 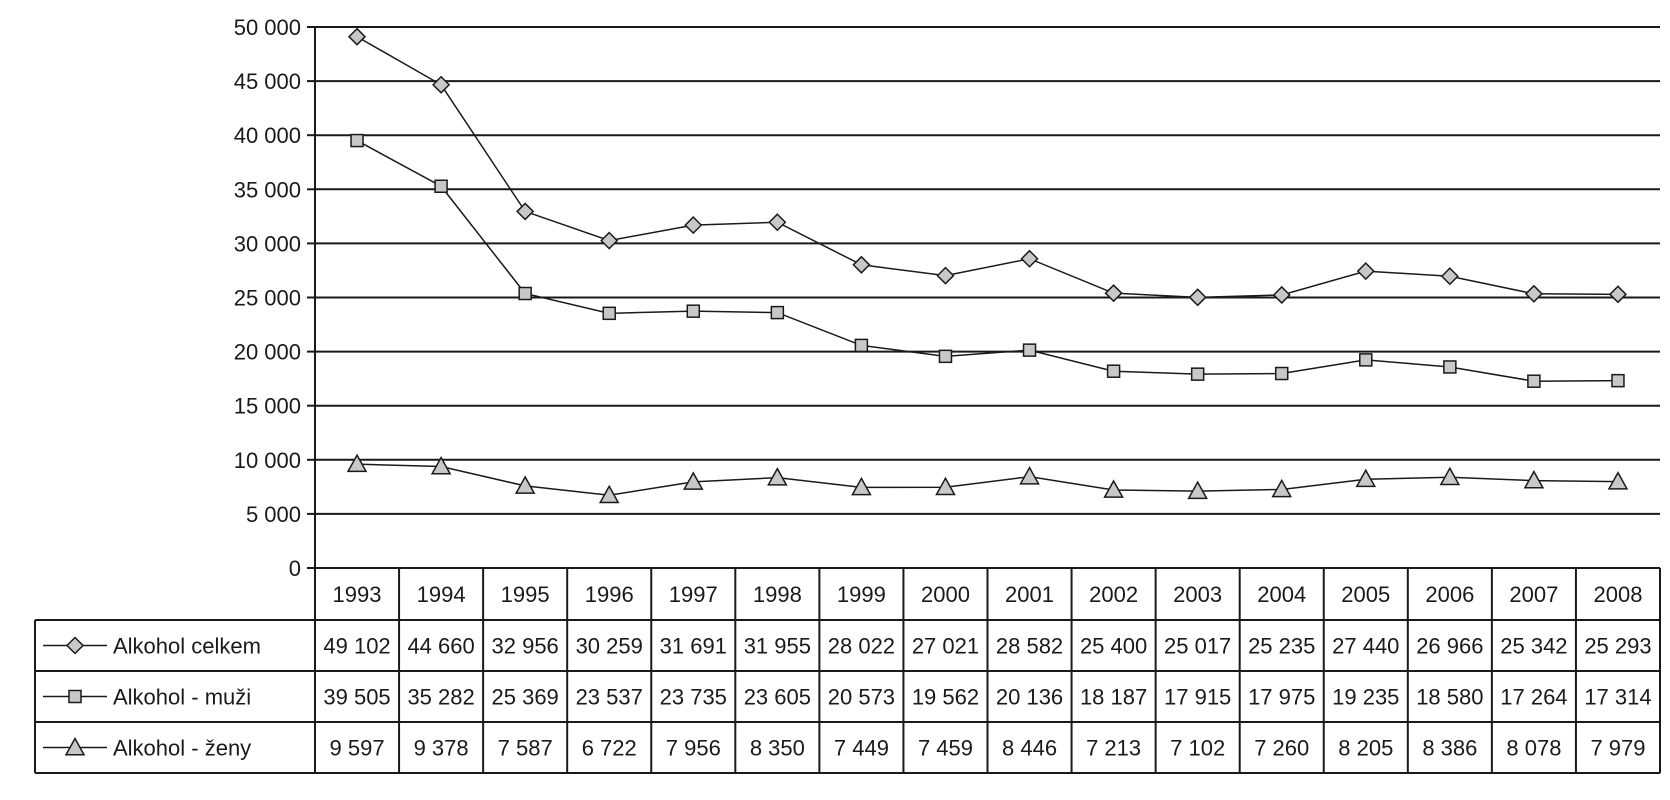 What do you see at coordinates (609, 594) in the screenshot?
I see `x-tick-label: 1996` at bounding box center [609, 594].